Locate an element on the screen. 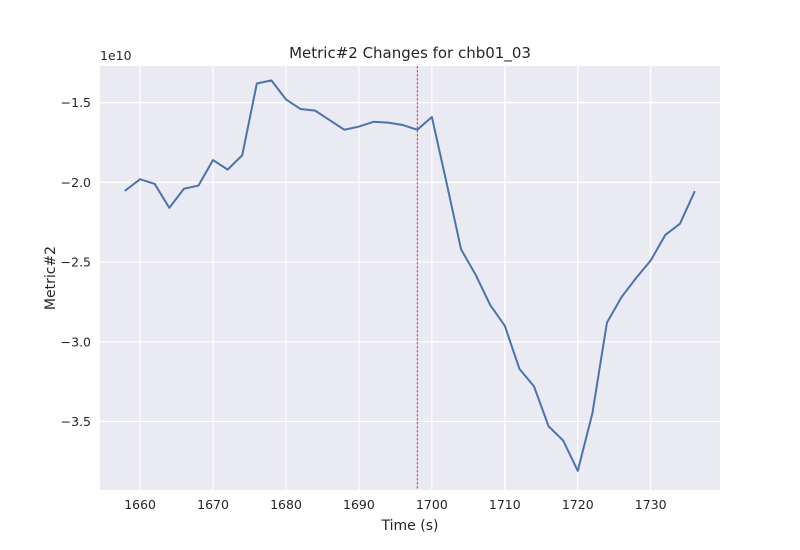  x-axis-title: Time (s) is located at coordinates (410, 526).